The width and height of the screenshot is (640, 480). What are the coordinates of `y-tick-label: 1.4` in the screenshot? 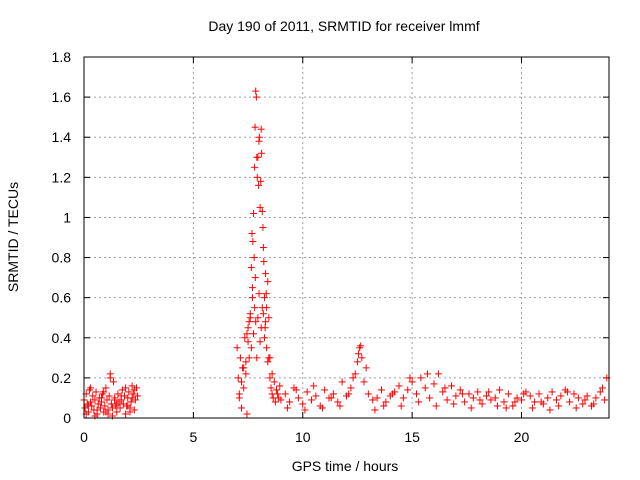 It's located at (62, 137).